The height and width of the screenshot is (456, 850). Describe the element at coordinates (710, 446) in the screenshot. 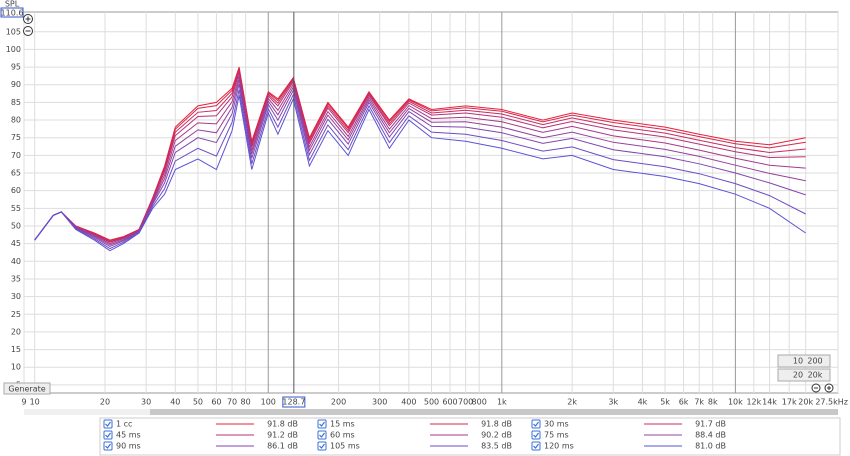

I see `legend-level: 81.0 dB` at that location.